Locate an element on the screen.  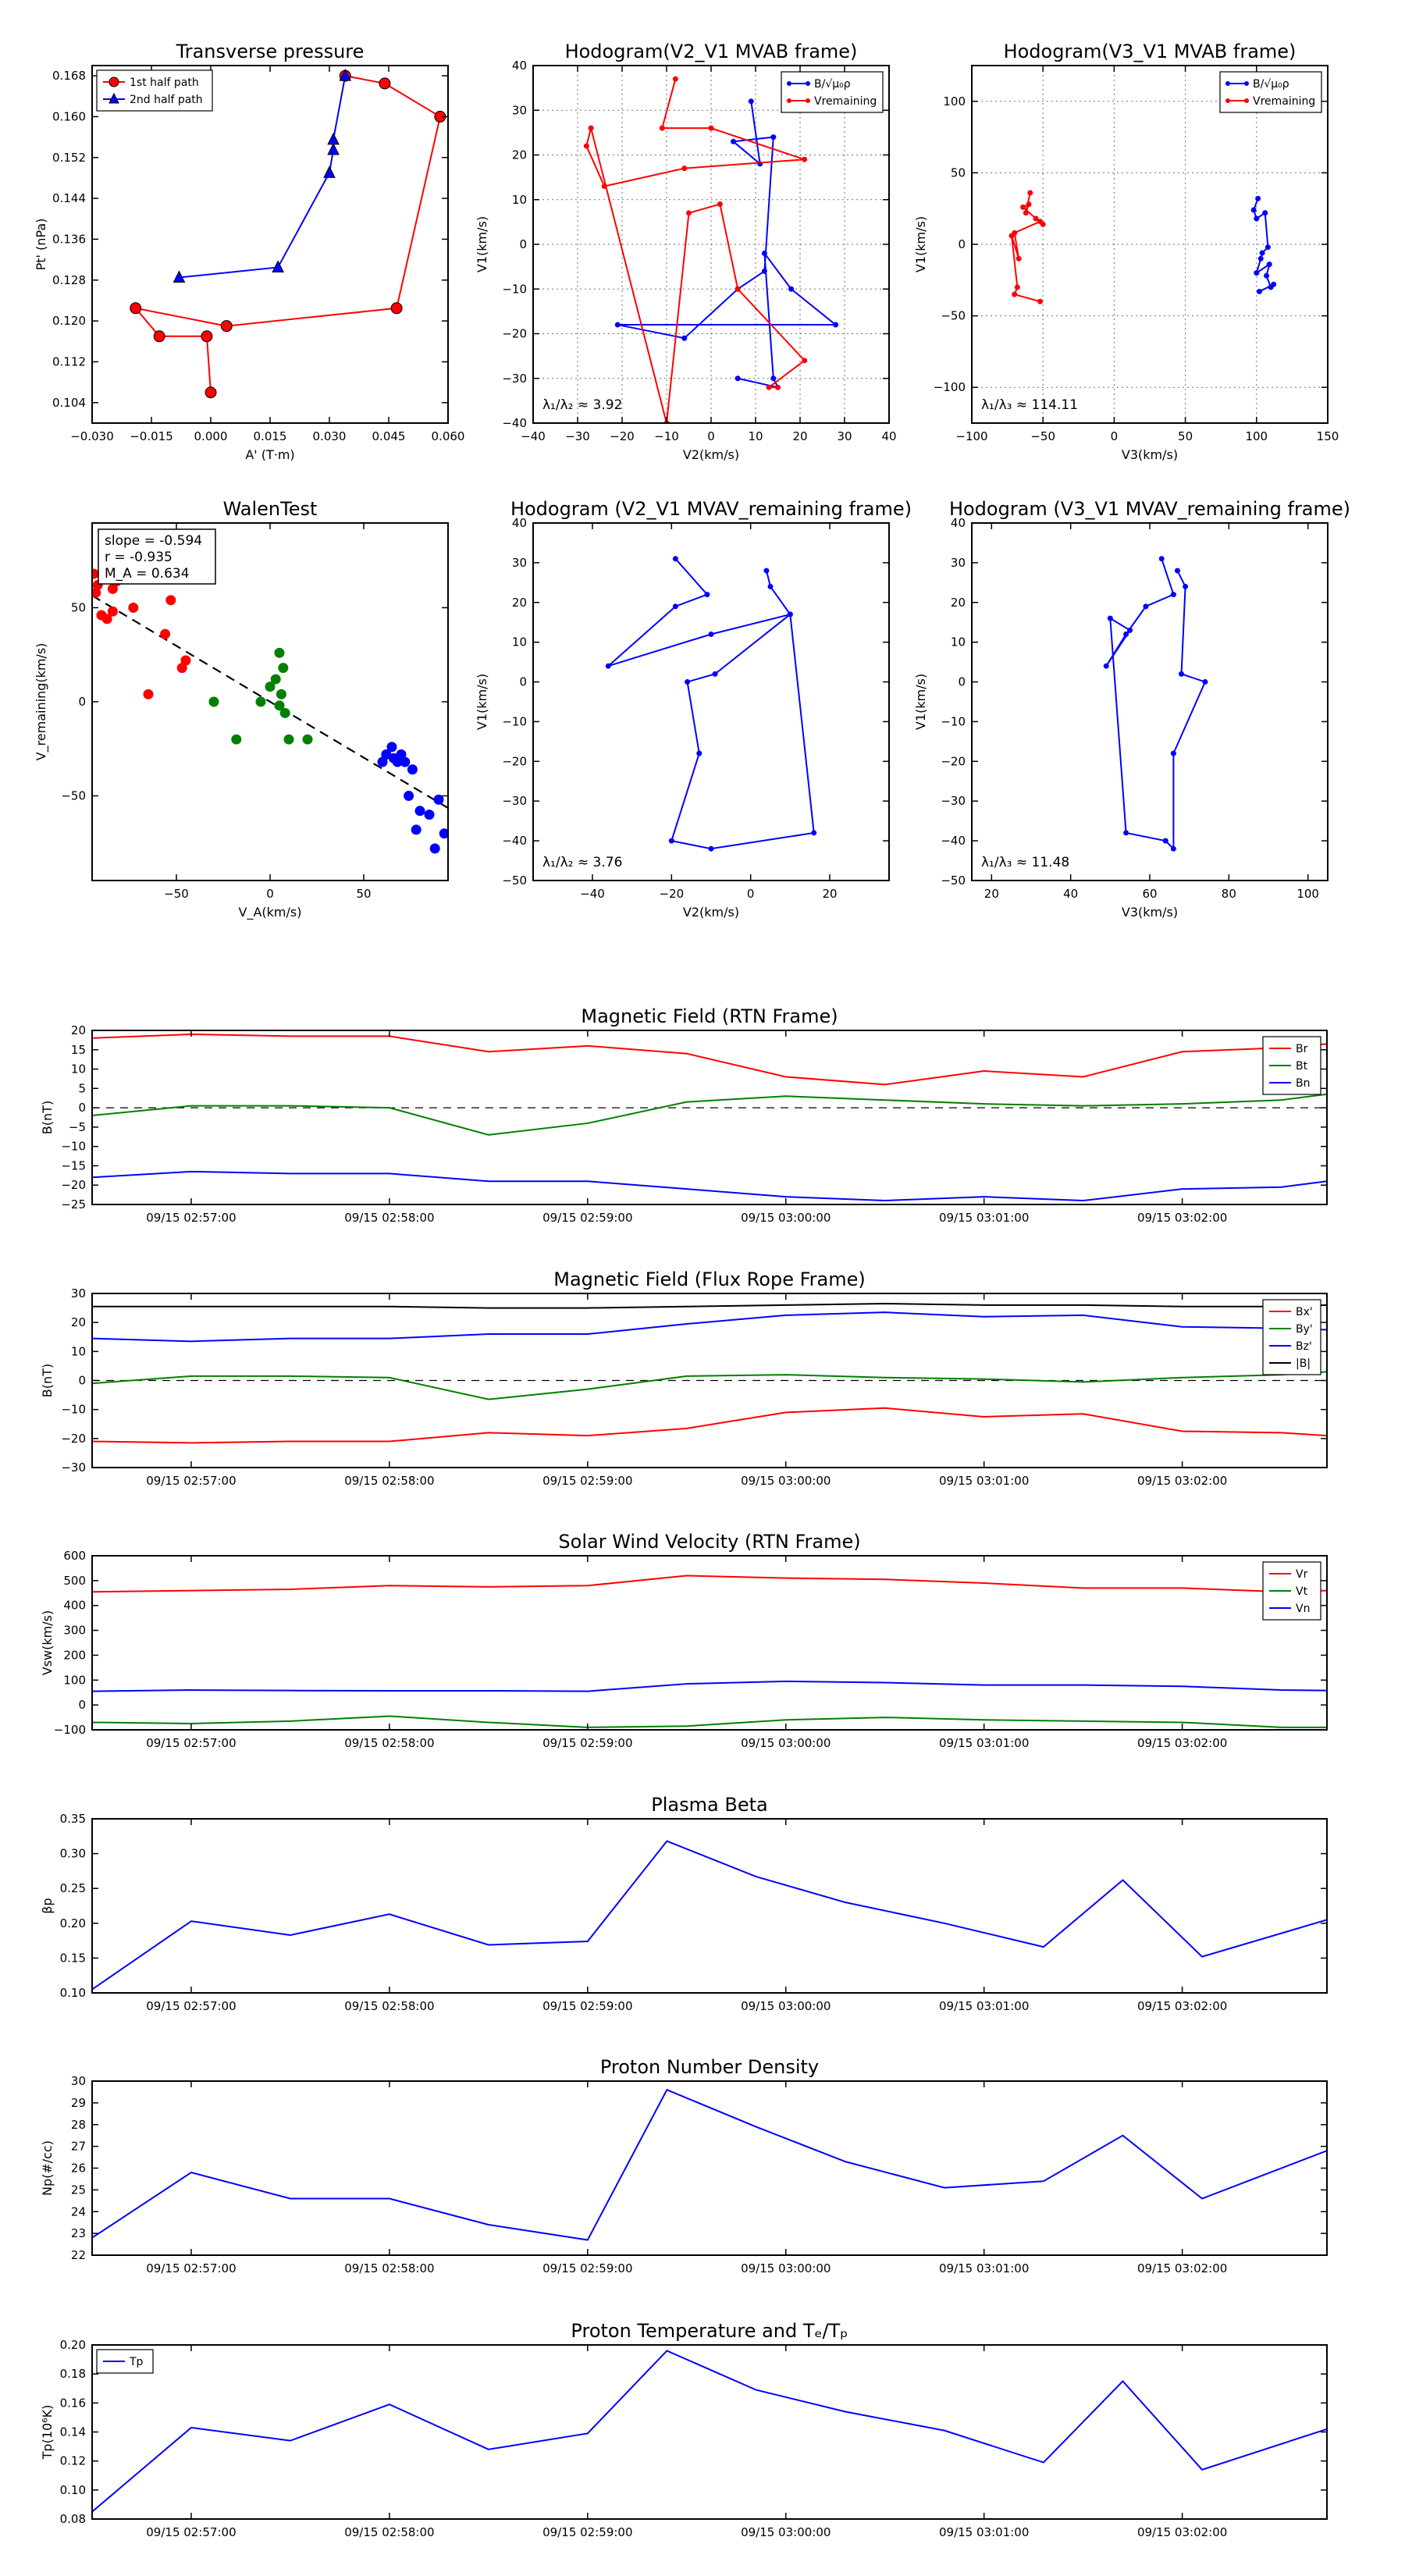
chart-title: Plasma Beta is located at coordinates (709, 1805).